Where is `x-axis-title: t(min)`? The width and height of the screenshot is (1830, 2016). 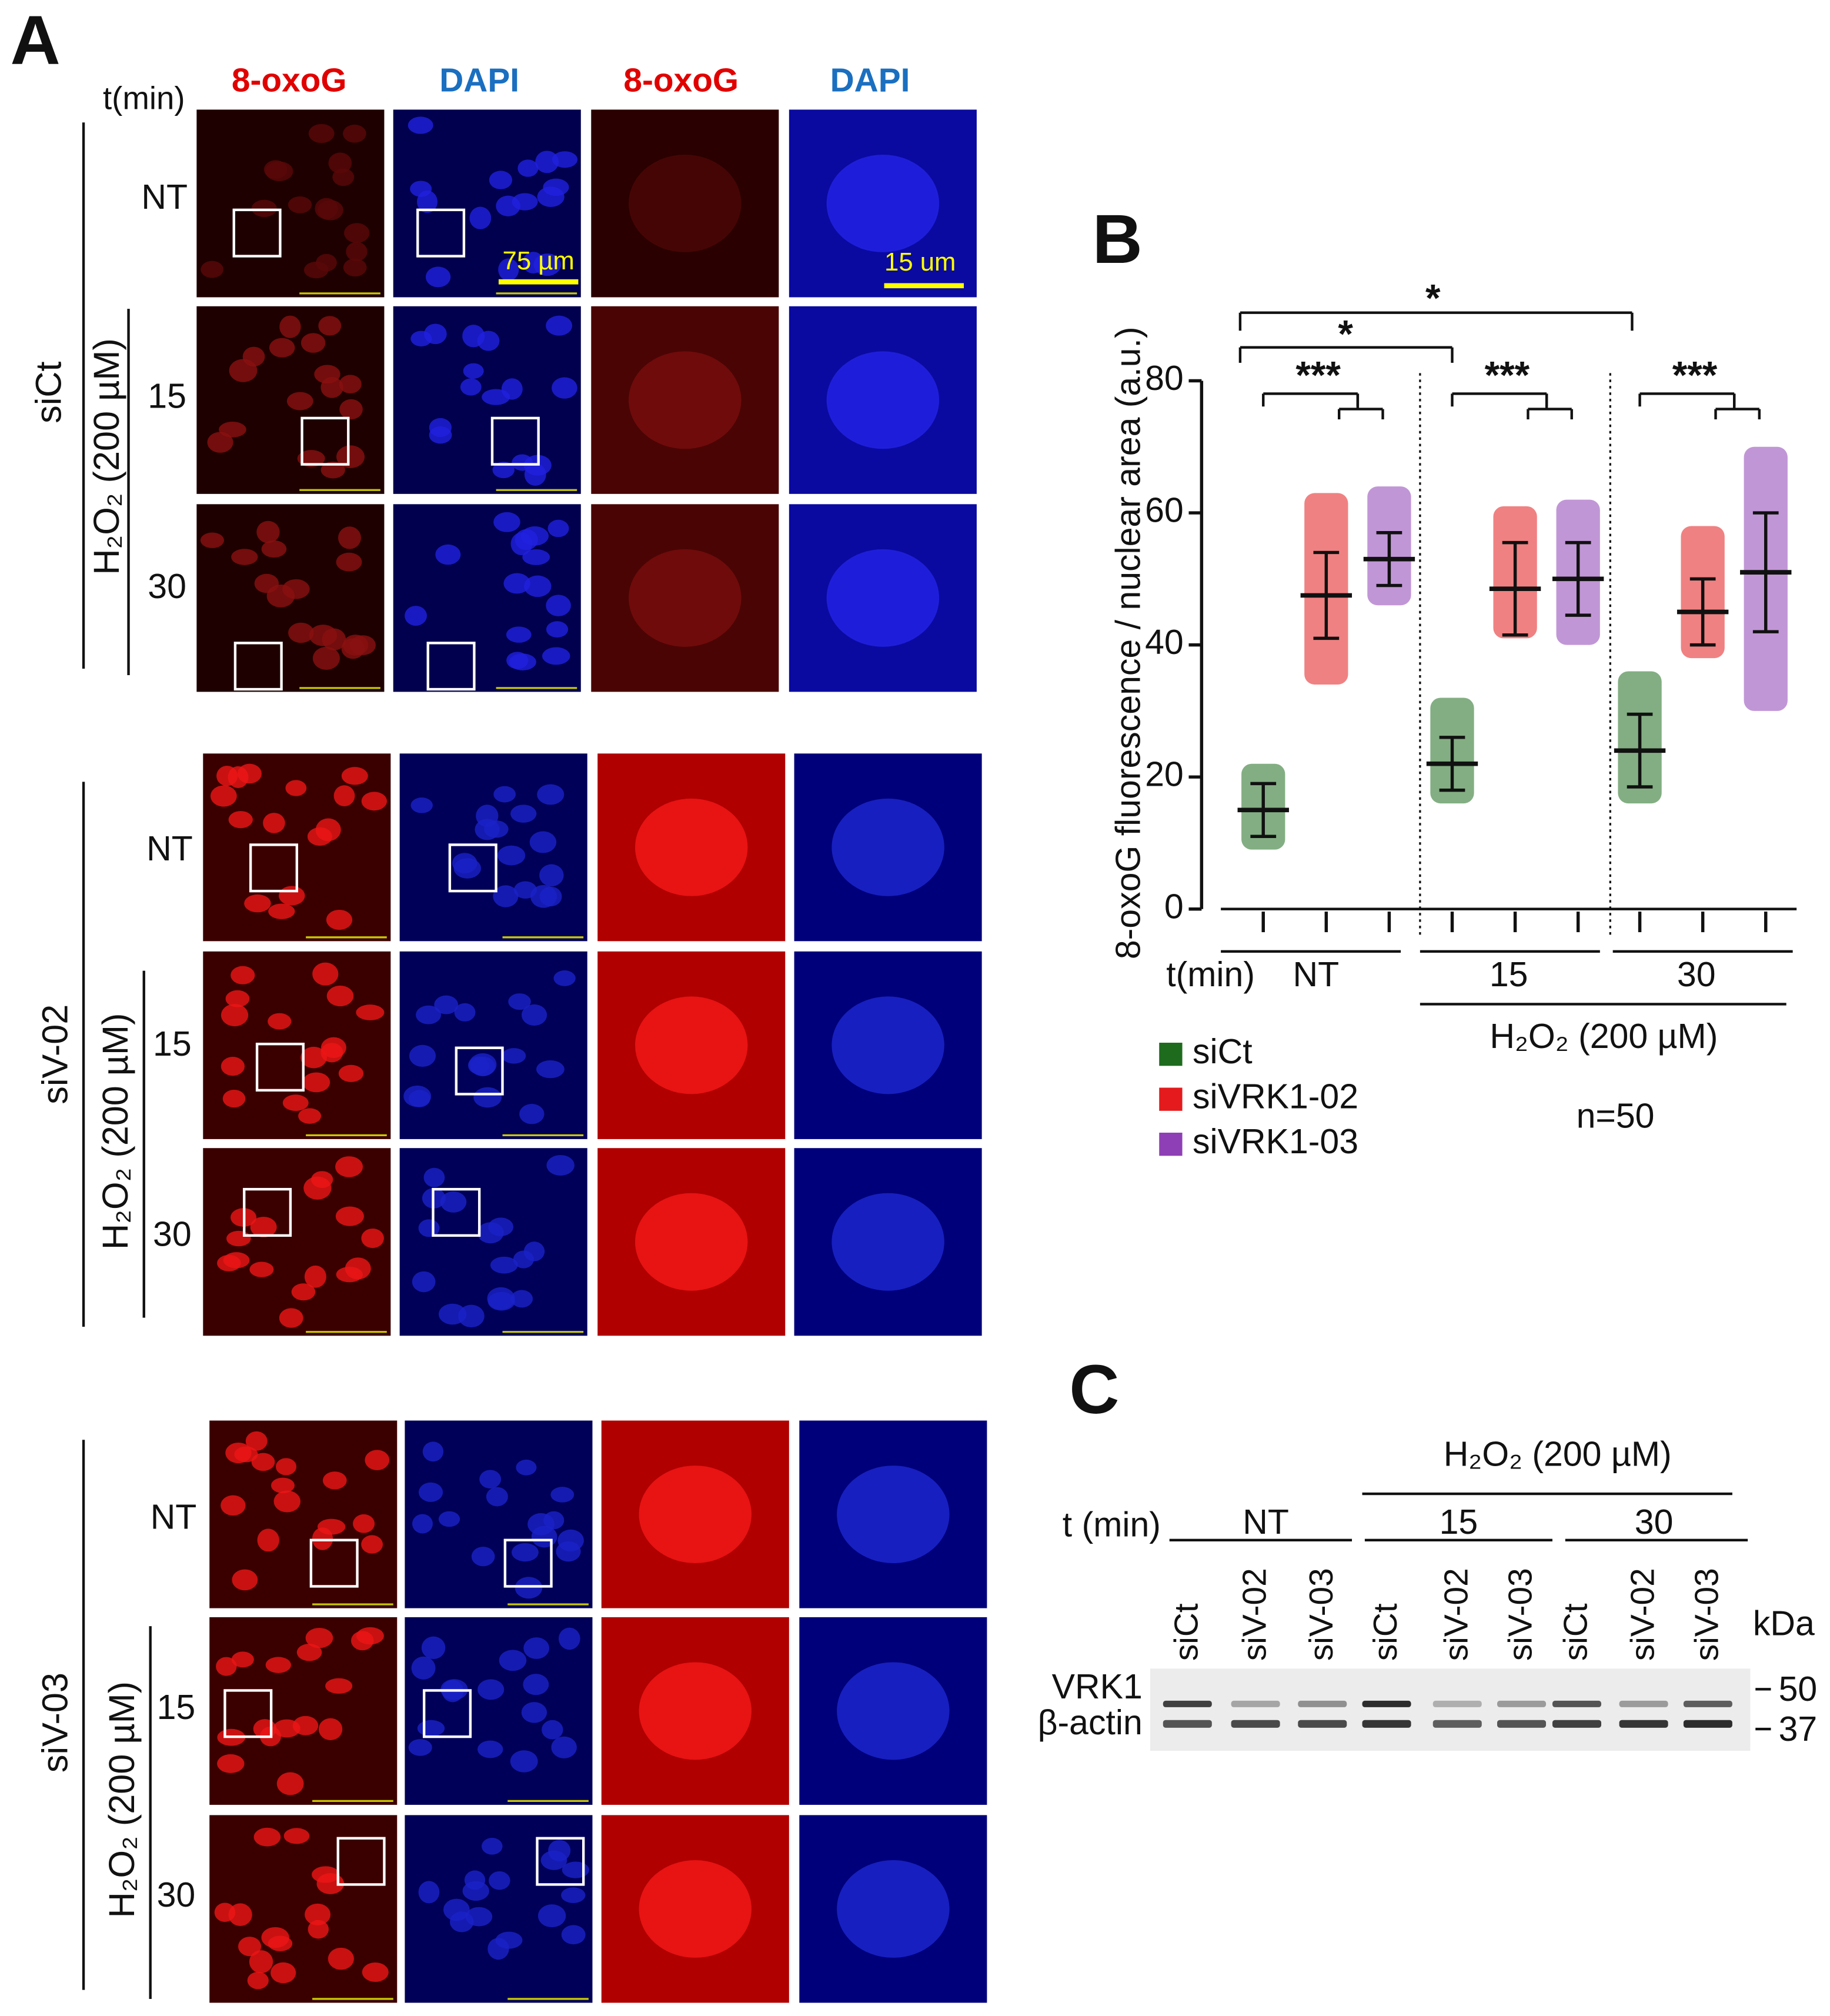 x-axis-title: t(min) is located at coordinates (1210, 974).